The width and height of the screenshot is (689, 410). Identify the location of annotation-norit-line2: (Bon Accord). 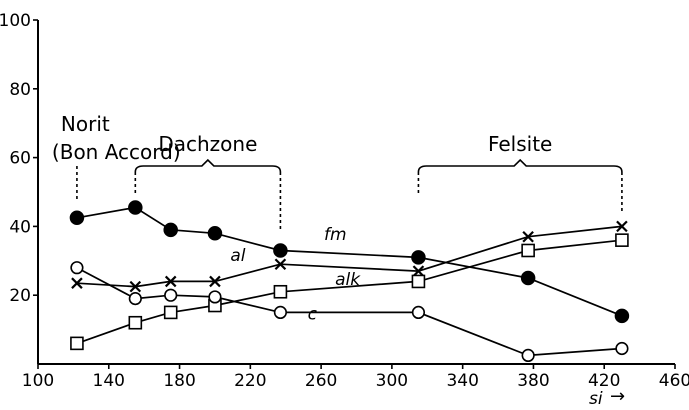
(116, 152).